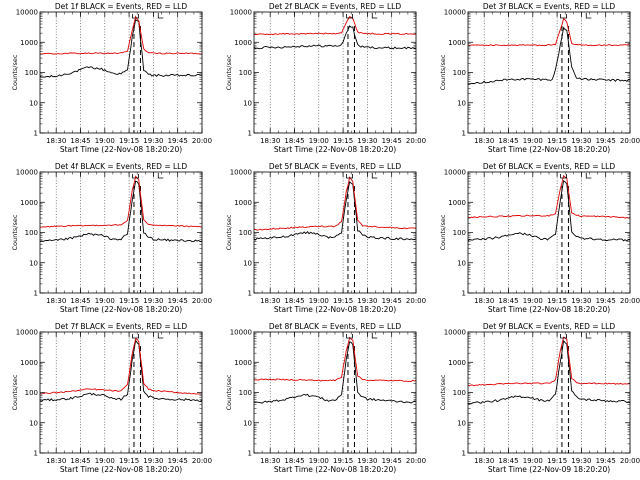 This screenshot has width=640, height=480. I want to click on panel-title: Det 9f BLACK = Events, RED = LLD, so click(549, 326).